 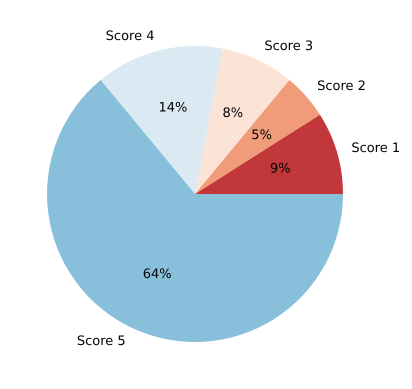 What do you see at coordinates (341, 86) in the screenshot?
I see `slice-label: Score 2` at bounding box center [341, 86].